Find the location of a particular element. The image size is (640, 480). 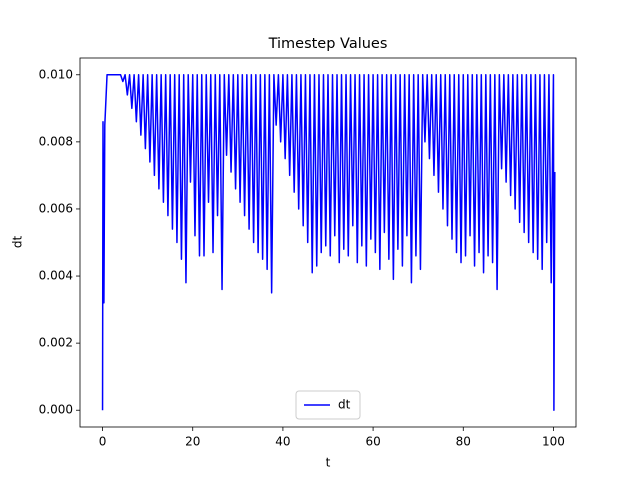

y-tick-label: 0.008 is located at coordinates (56, 141).